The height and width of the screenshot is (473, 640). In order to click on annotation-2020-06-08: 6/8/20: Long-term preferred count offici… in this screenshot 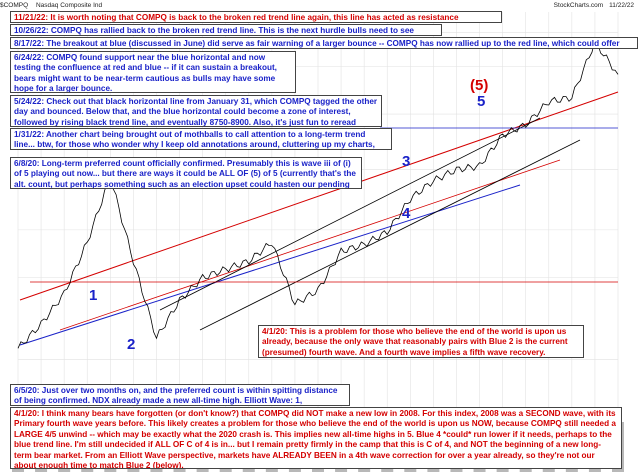, I will do `click(186, 173)`.